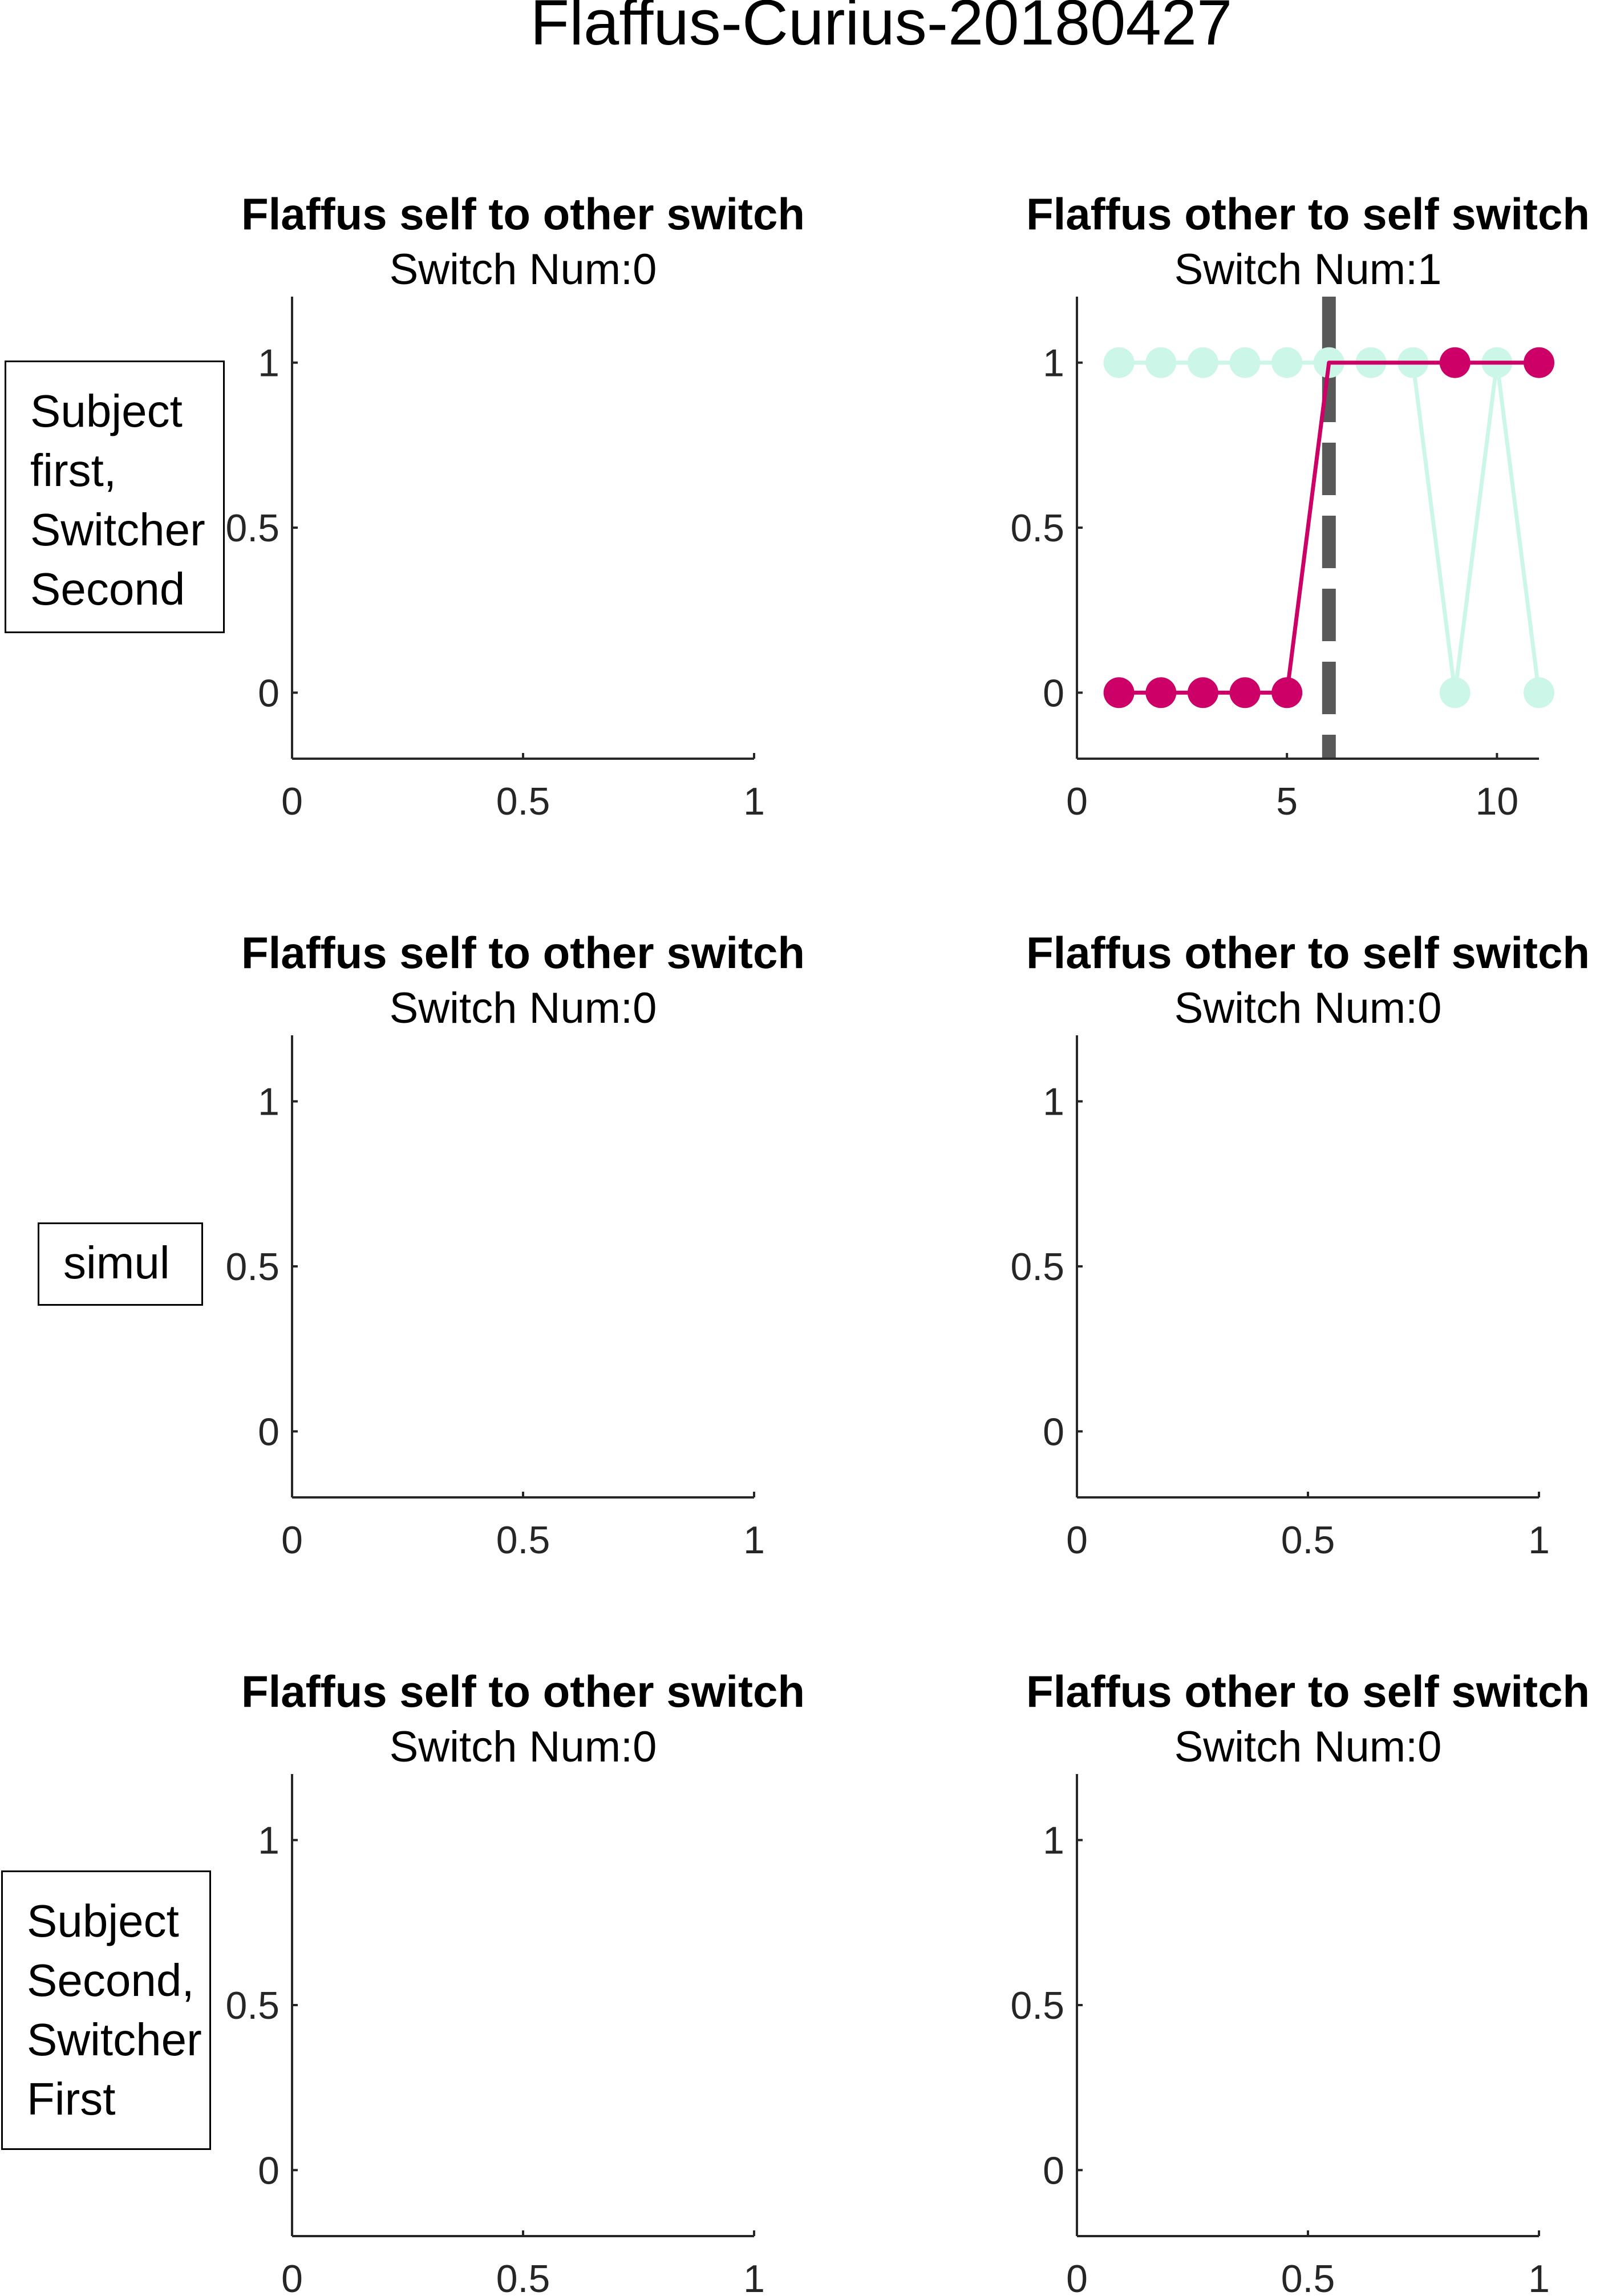 Image resolution: width=1604 pixels, height=2296 pixels. I want to click on row-label-line: first,, so click(73, 470).